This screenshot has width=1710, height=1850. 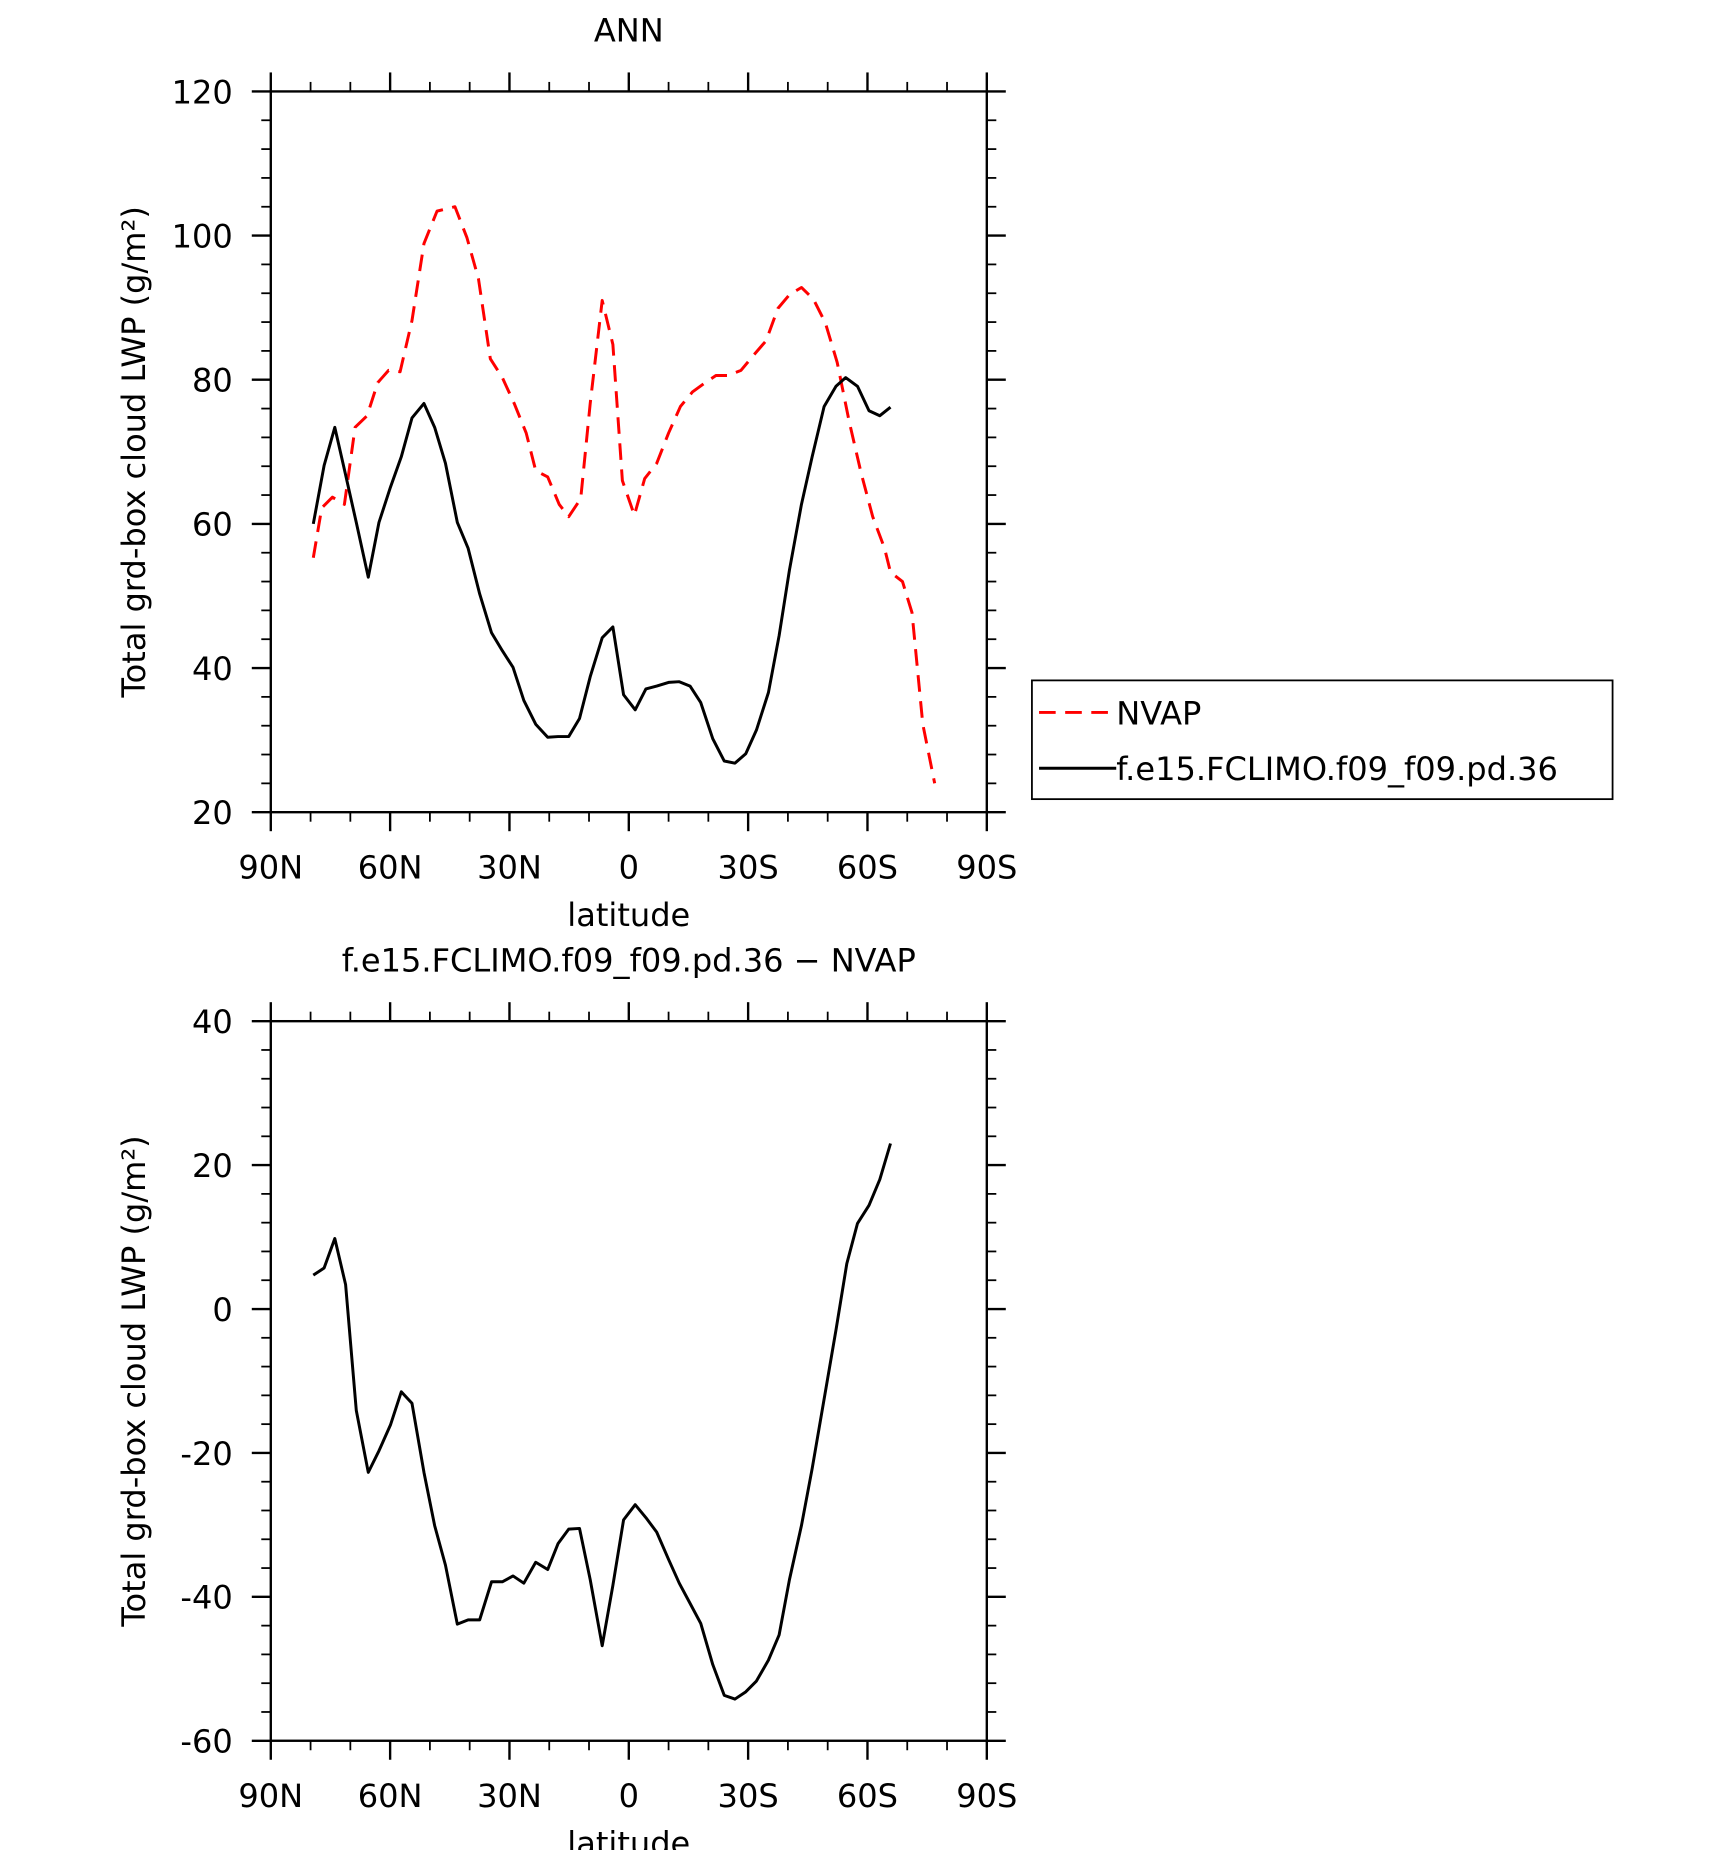 I want to click on y-tick-label: -60, so click(x=206, y=1742).